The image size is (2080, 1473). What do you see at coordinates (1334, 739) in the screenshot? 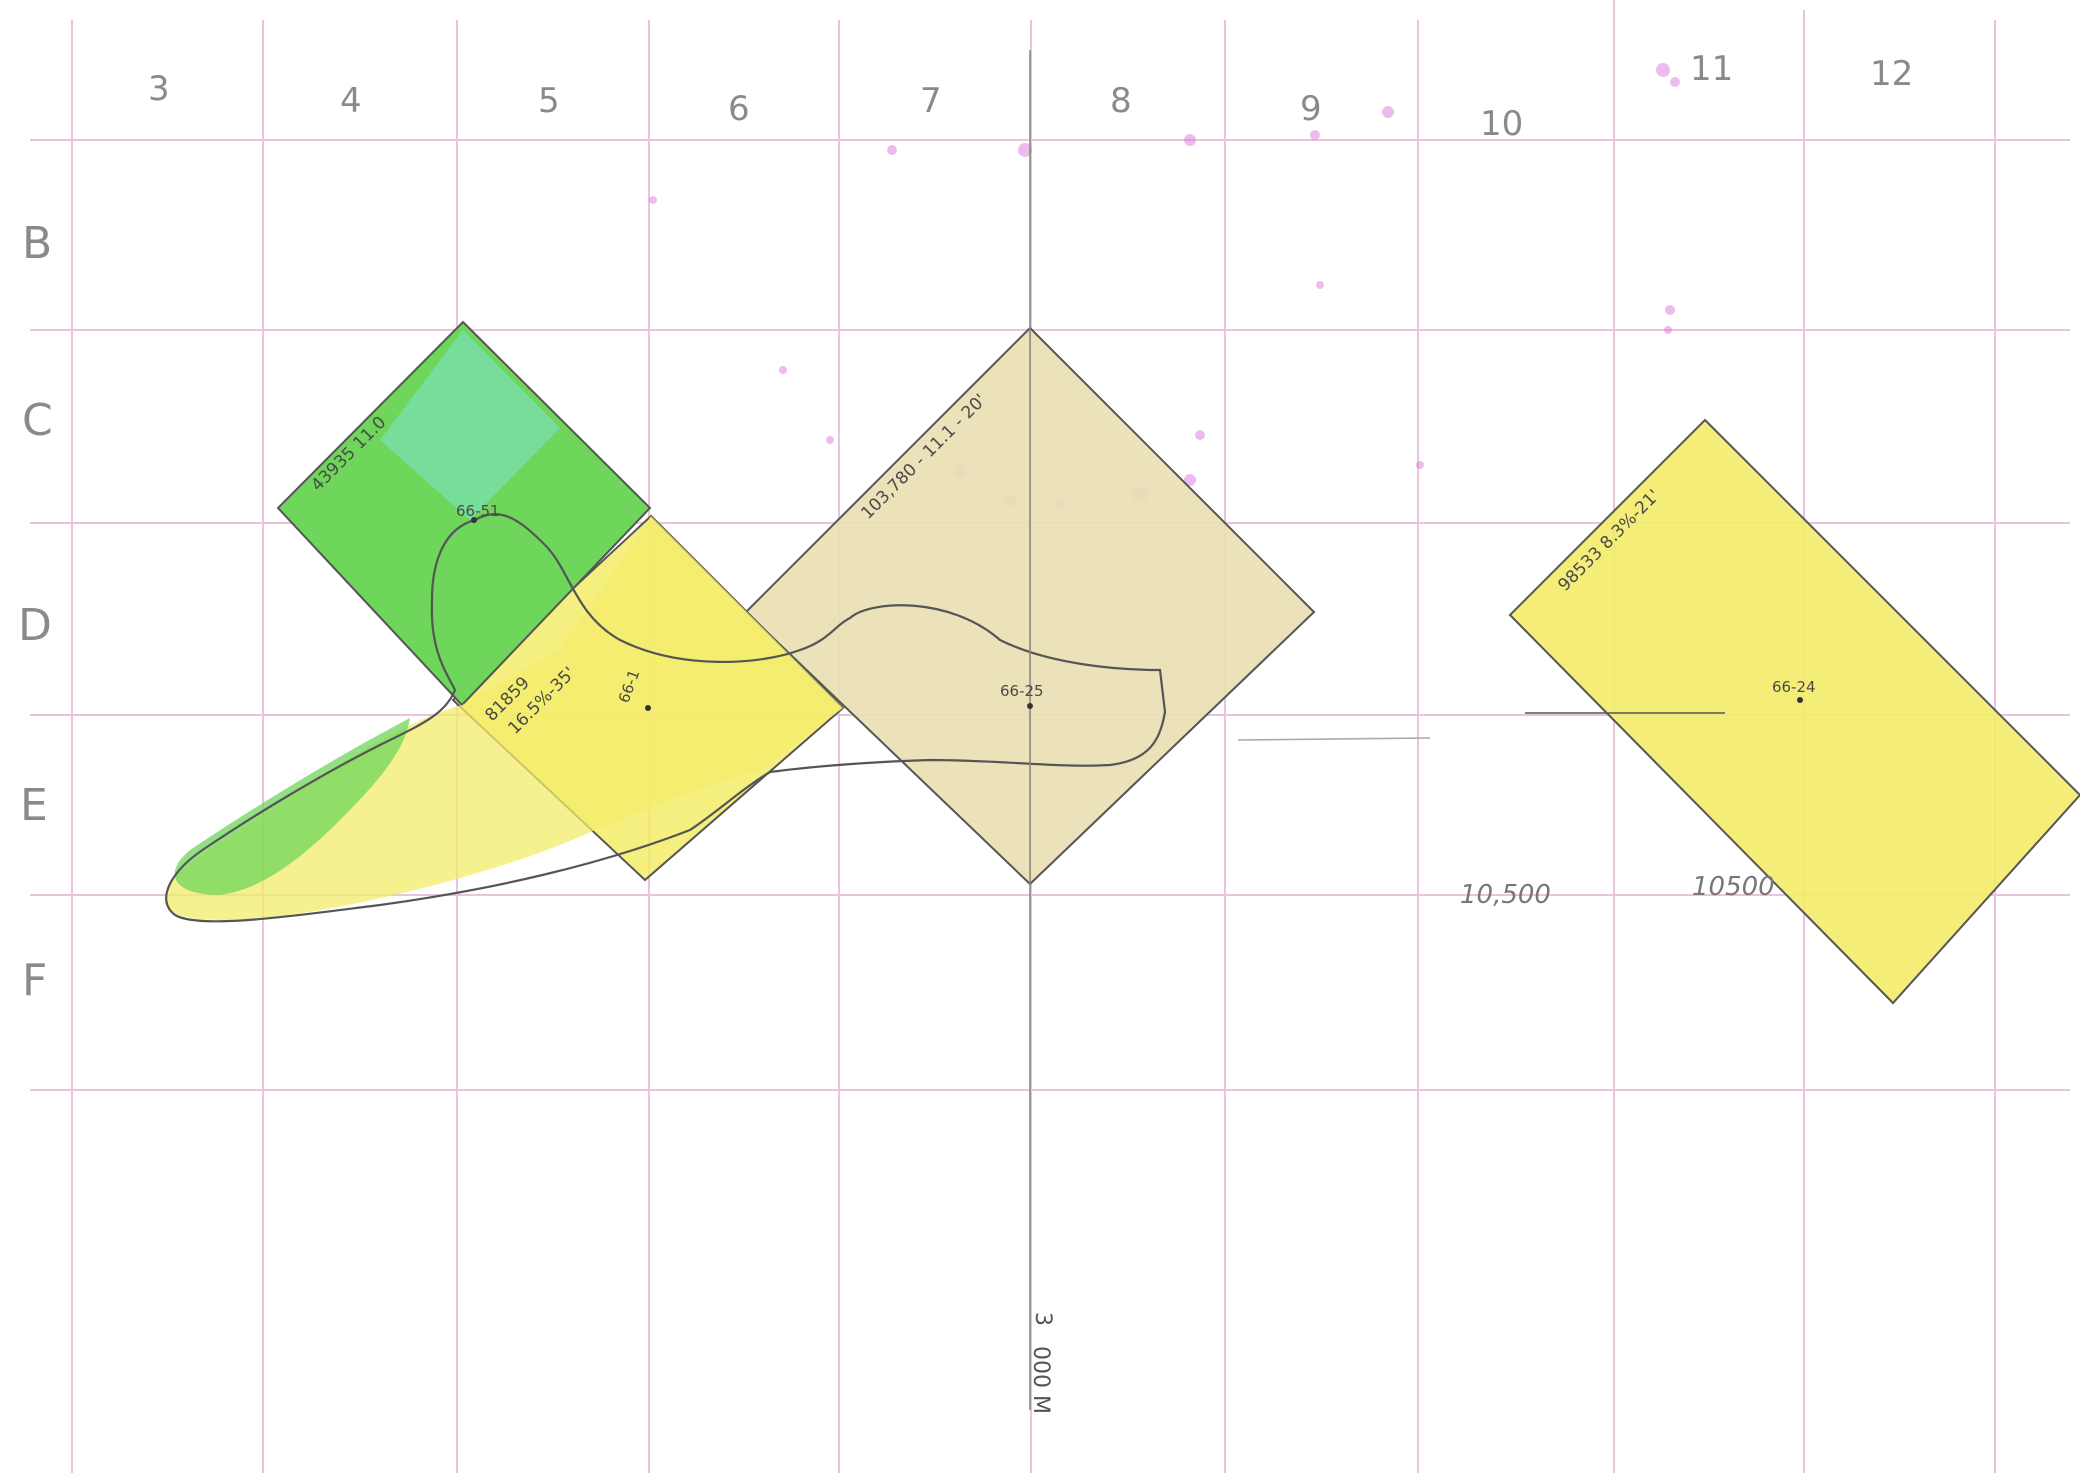
I see `faint-line` at bounding box center [1334, 739].